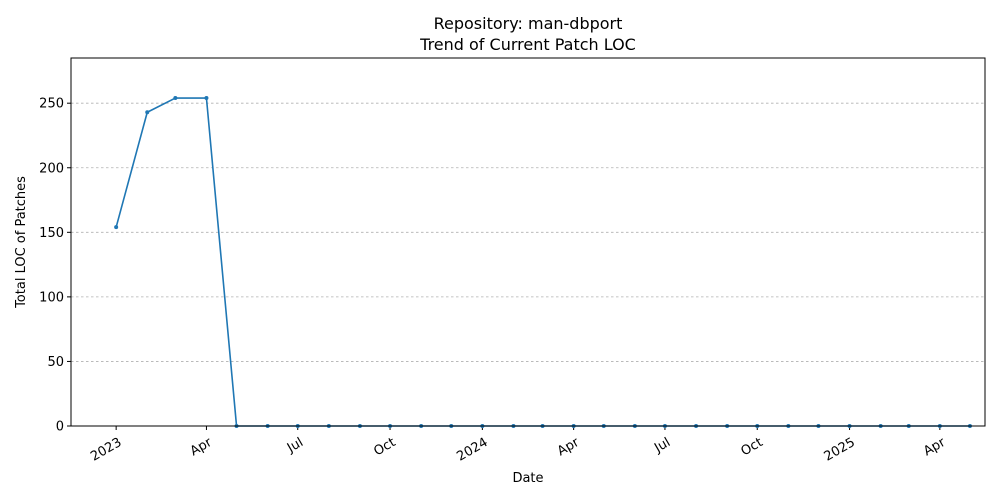  What do you see at coordinates (528, 23) in the screenshot?
I see `chart-title-line1: Repository: man-dbport` at bounding box center [528, 23].